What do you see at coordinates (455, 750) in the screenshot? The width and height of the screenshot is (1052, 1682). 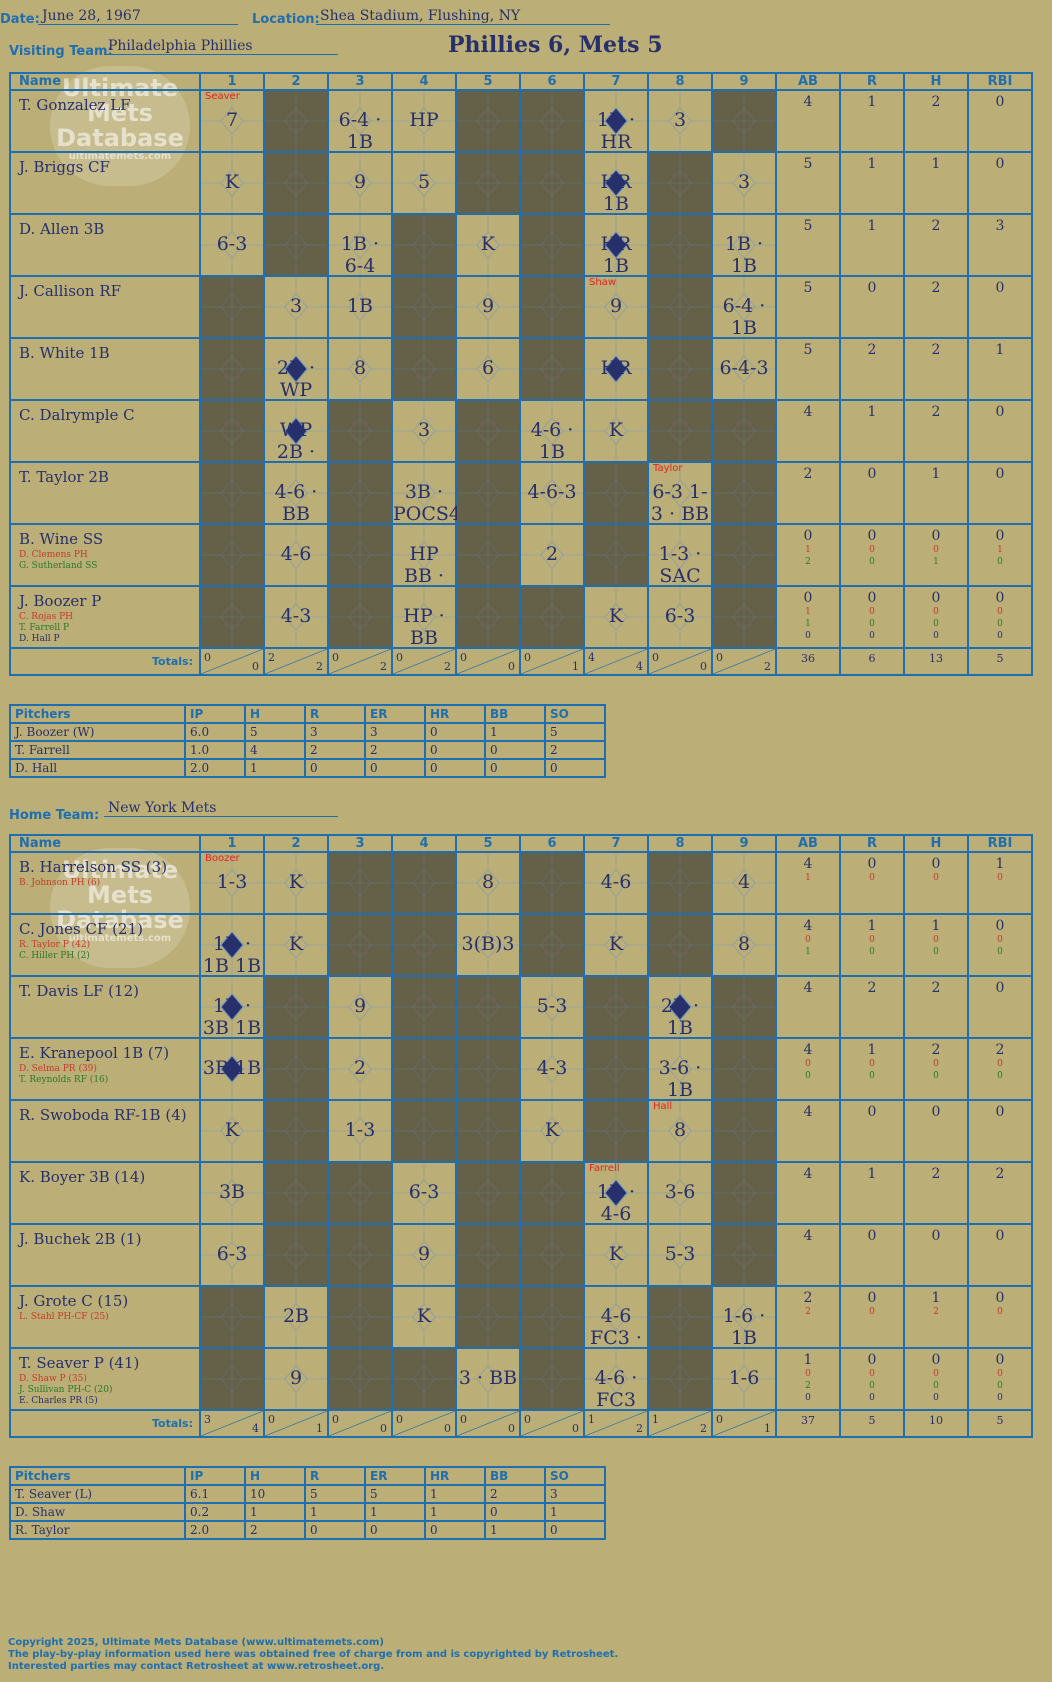 I see `pitcher-hr: 0` at bounding box center [455, 750].